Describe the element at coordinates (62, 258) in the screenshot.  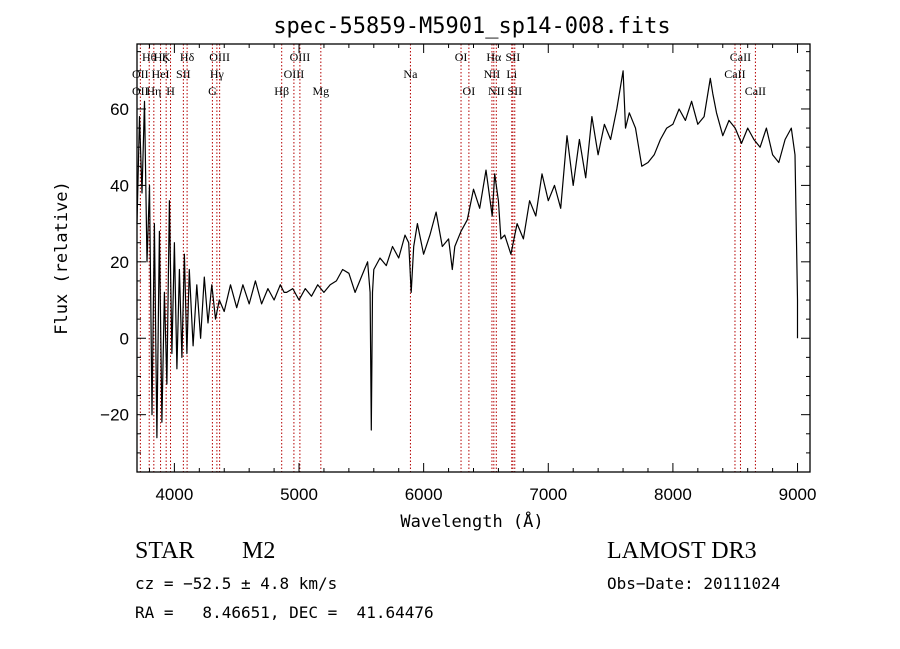
I see `y-axis-label: Flux (relative)` at that location.